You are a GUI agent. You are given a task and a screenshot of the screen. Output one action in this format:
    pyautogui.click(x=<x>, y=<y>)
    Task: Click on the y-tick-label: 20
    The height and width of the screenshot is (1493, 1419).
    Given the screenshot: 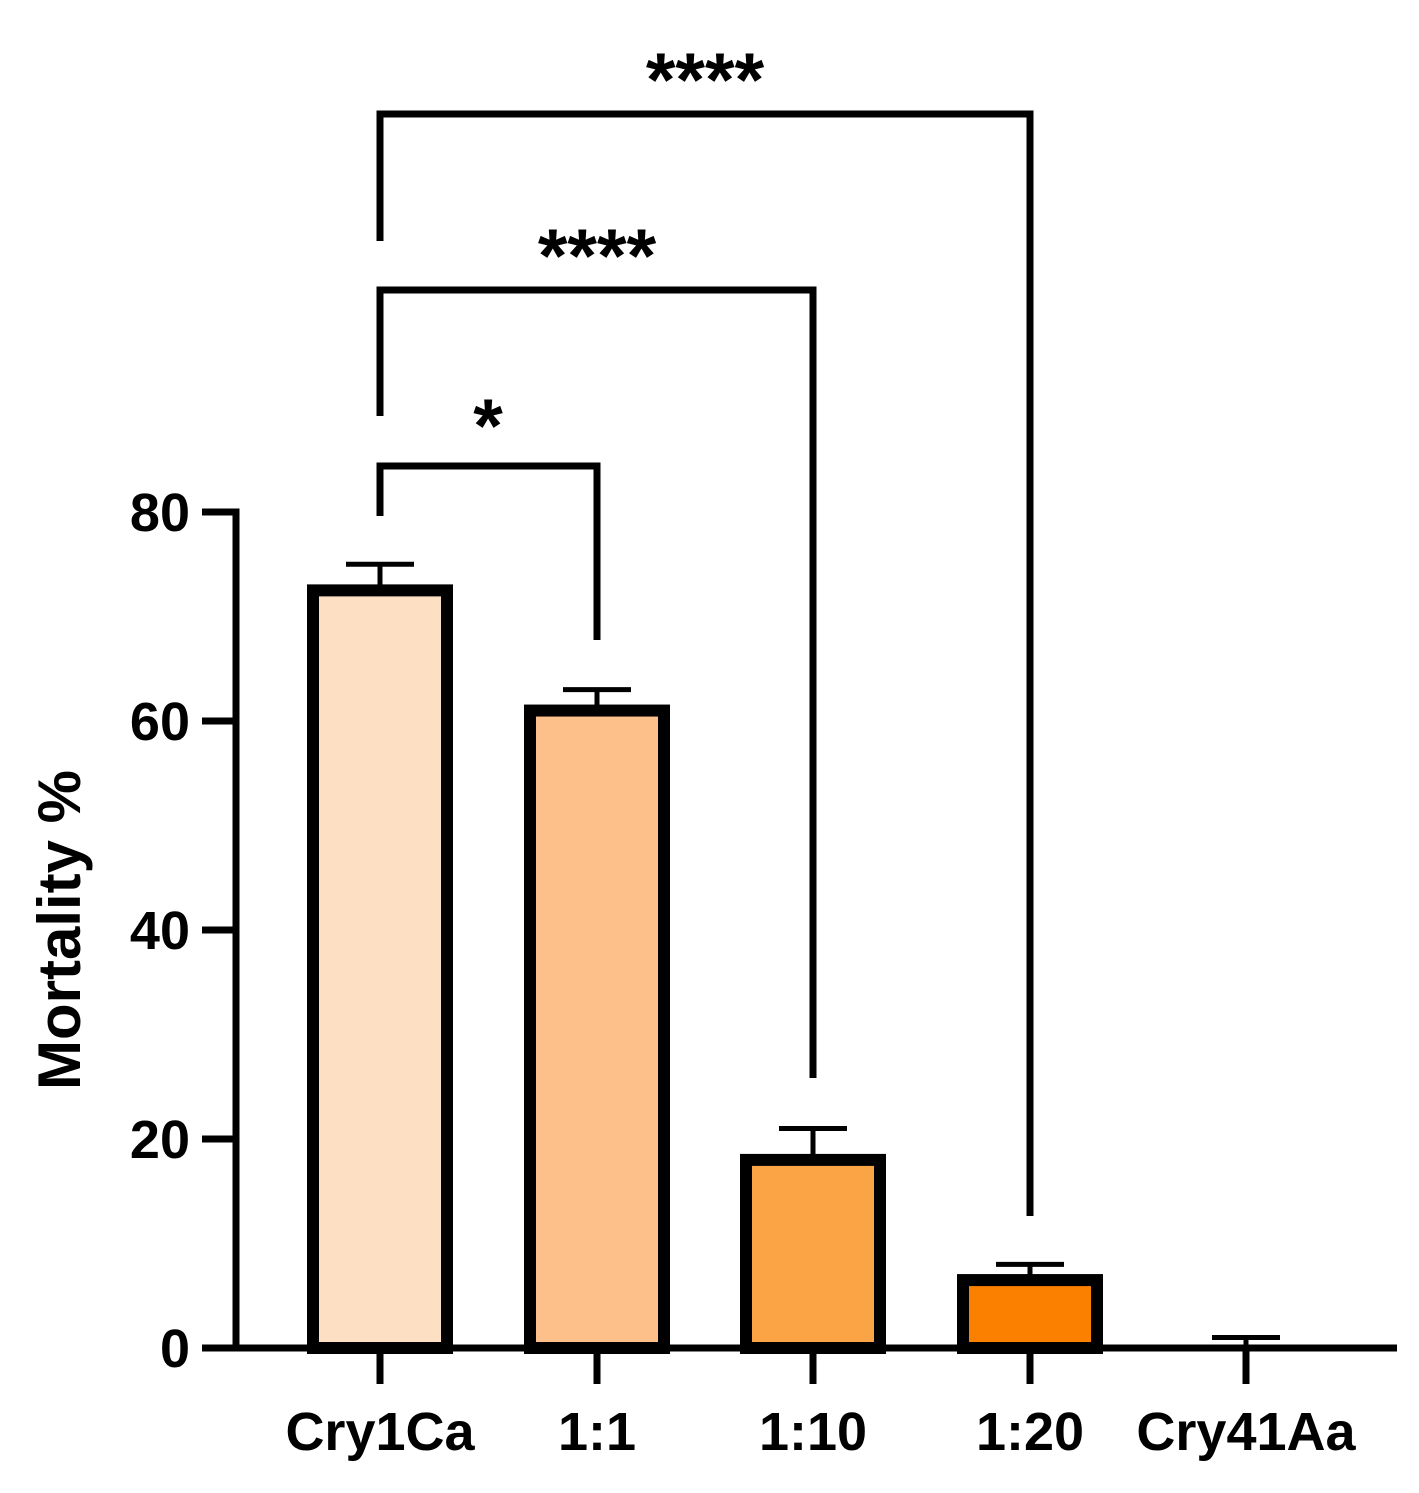 What is the action you would take?
    pyautogui.click(x=160, y=1140)
    